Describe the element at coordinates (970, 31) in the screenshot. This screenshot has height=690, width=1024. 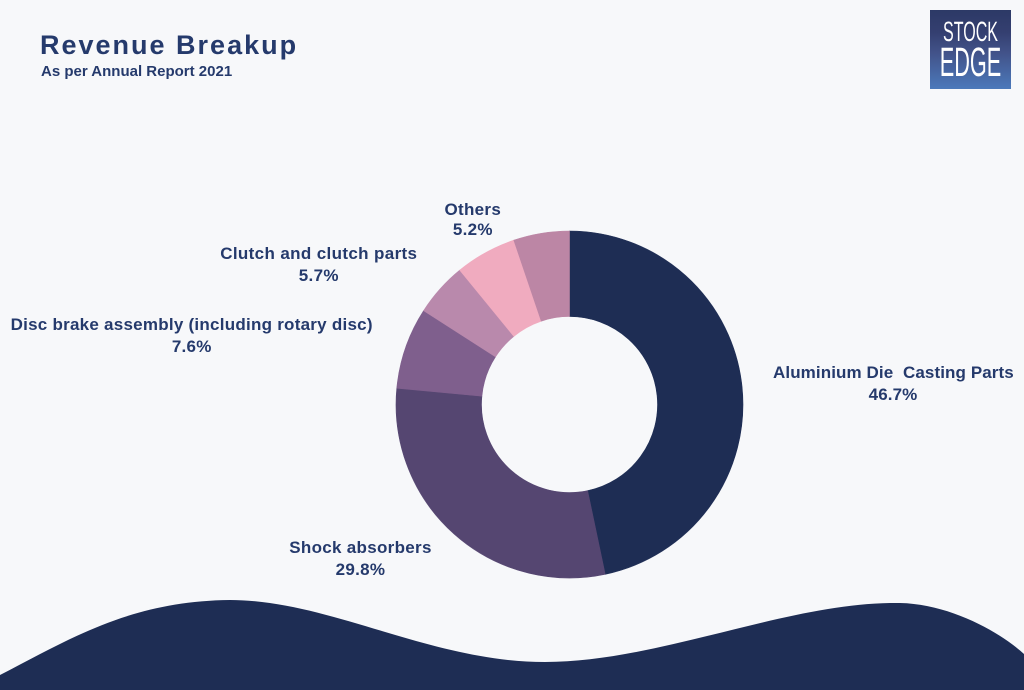
I see `svg-text: STOCK` at that location.